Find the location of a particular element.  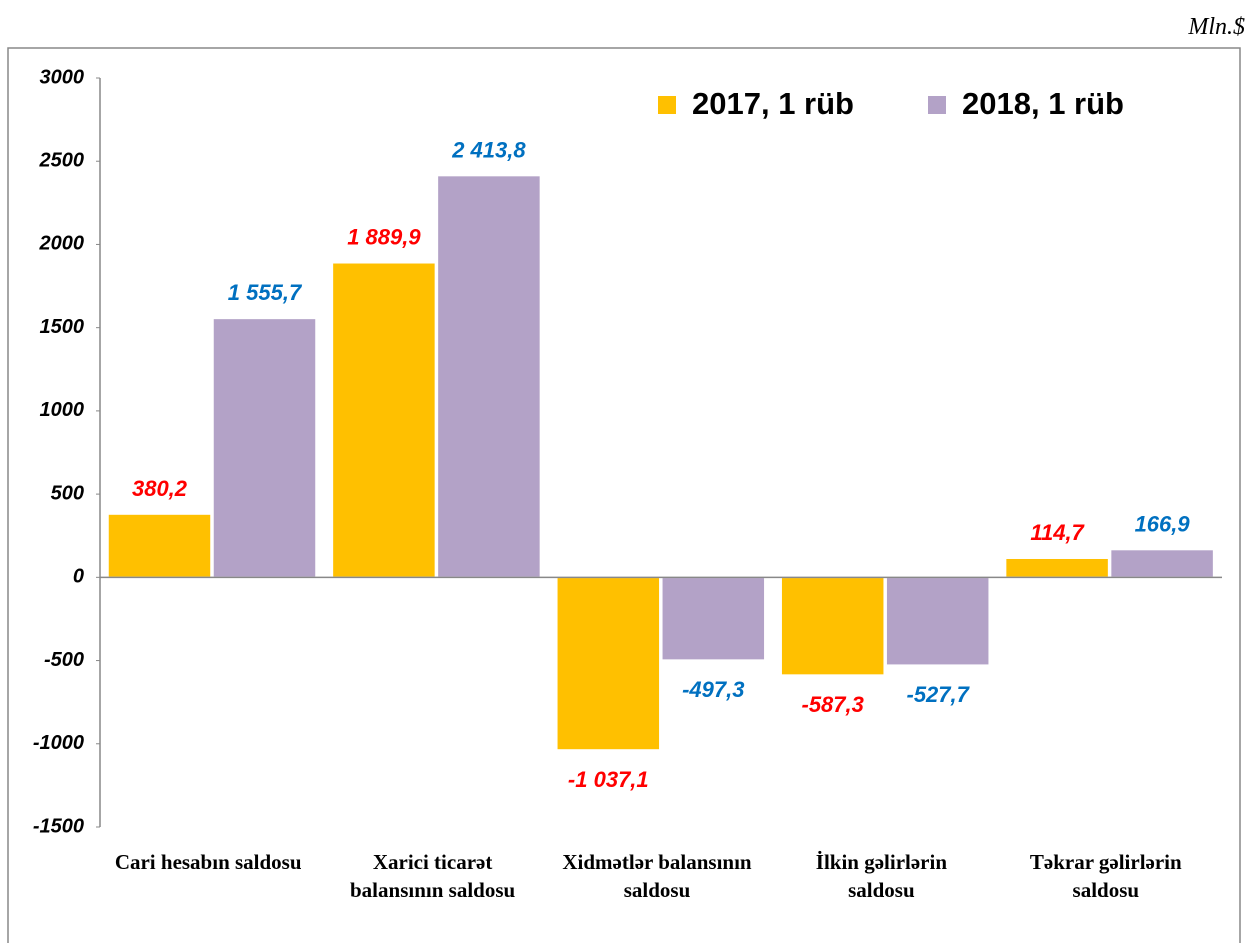

data-label: 166,9 is located at coordinates (1163, 523).